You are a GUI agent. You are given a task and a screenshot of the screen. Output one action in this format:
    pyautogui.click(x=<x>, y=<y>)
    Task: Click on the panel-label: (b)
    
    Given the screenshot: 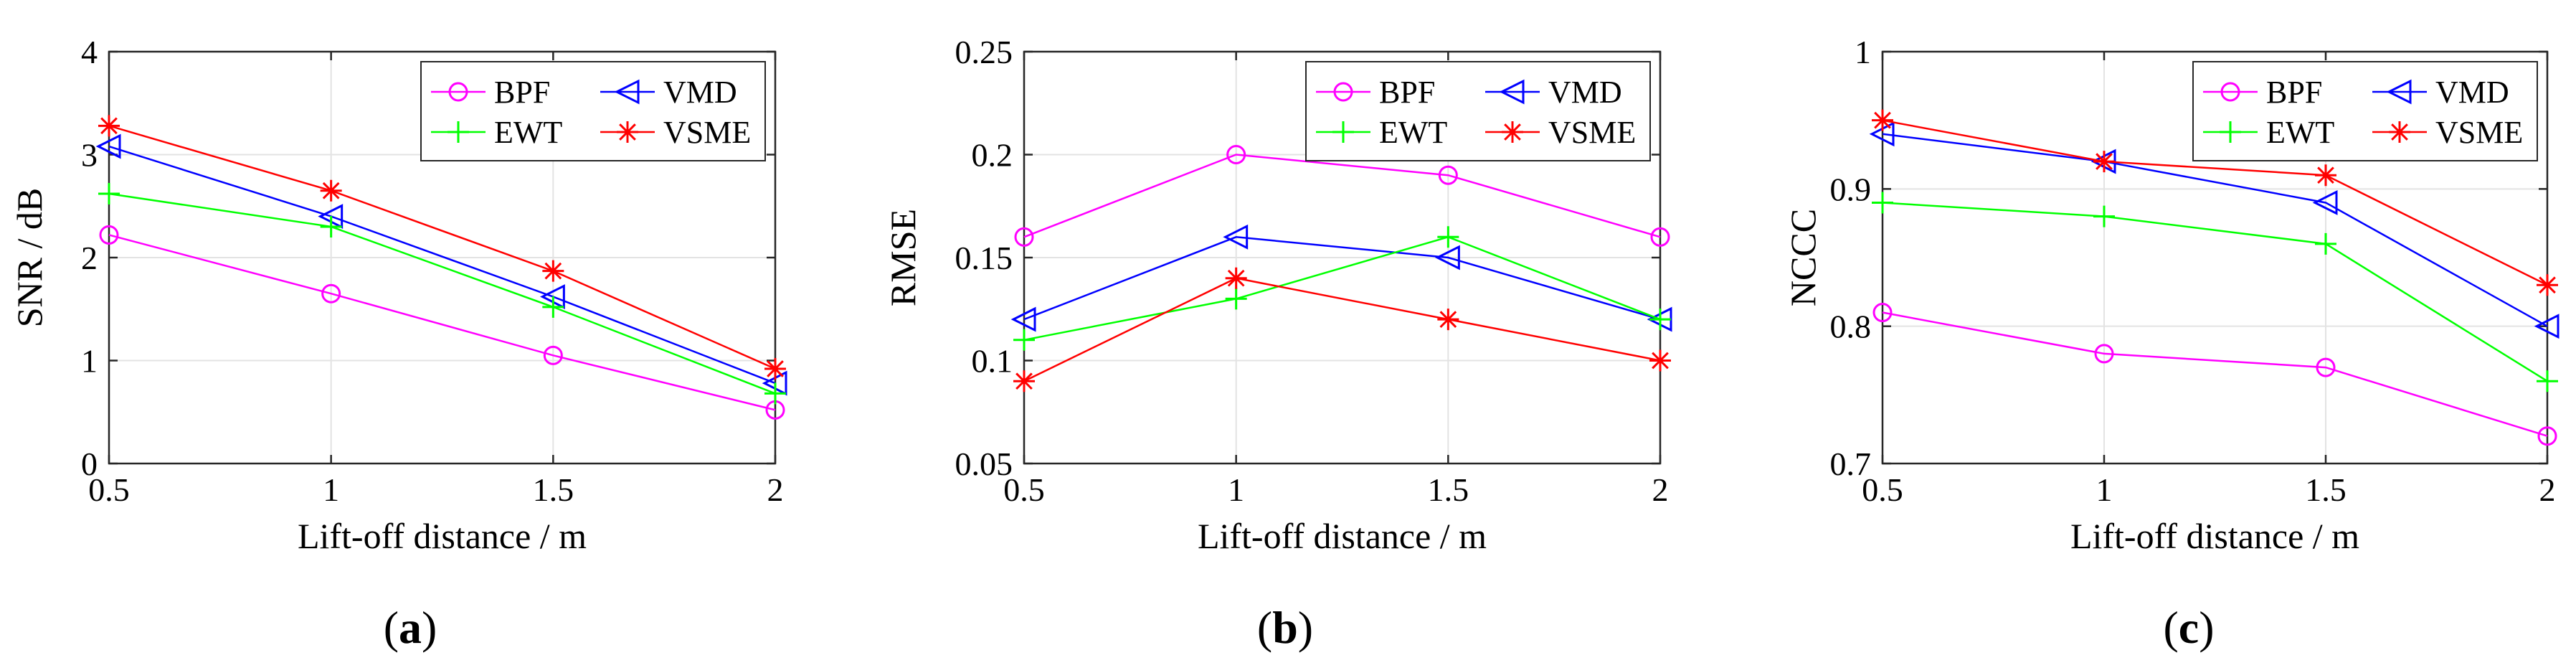 What is the action you would take?
    pyautogui.click(x=1285, y=627)
    